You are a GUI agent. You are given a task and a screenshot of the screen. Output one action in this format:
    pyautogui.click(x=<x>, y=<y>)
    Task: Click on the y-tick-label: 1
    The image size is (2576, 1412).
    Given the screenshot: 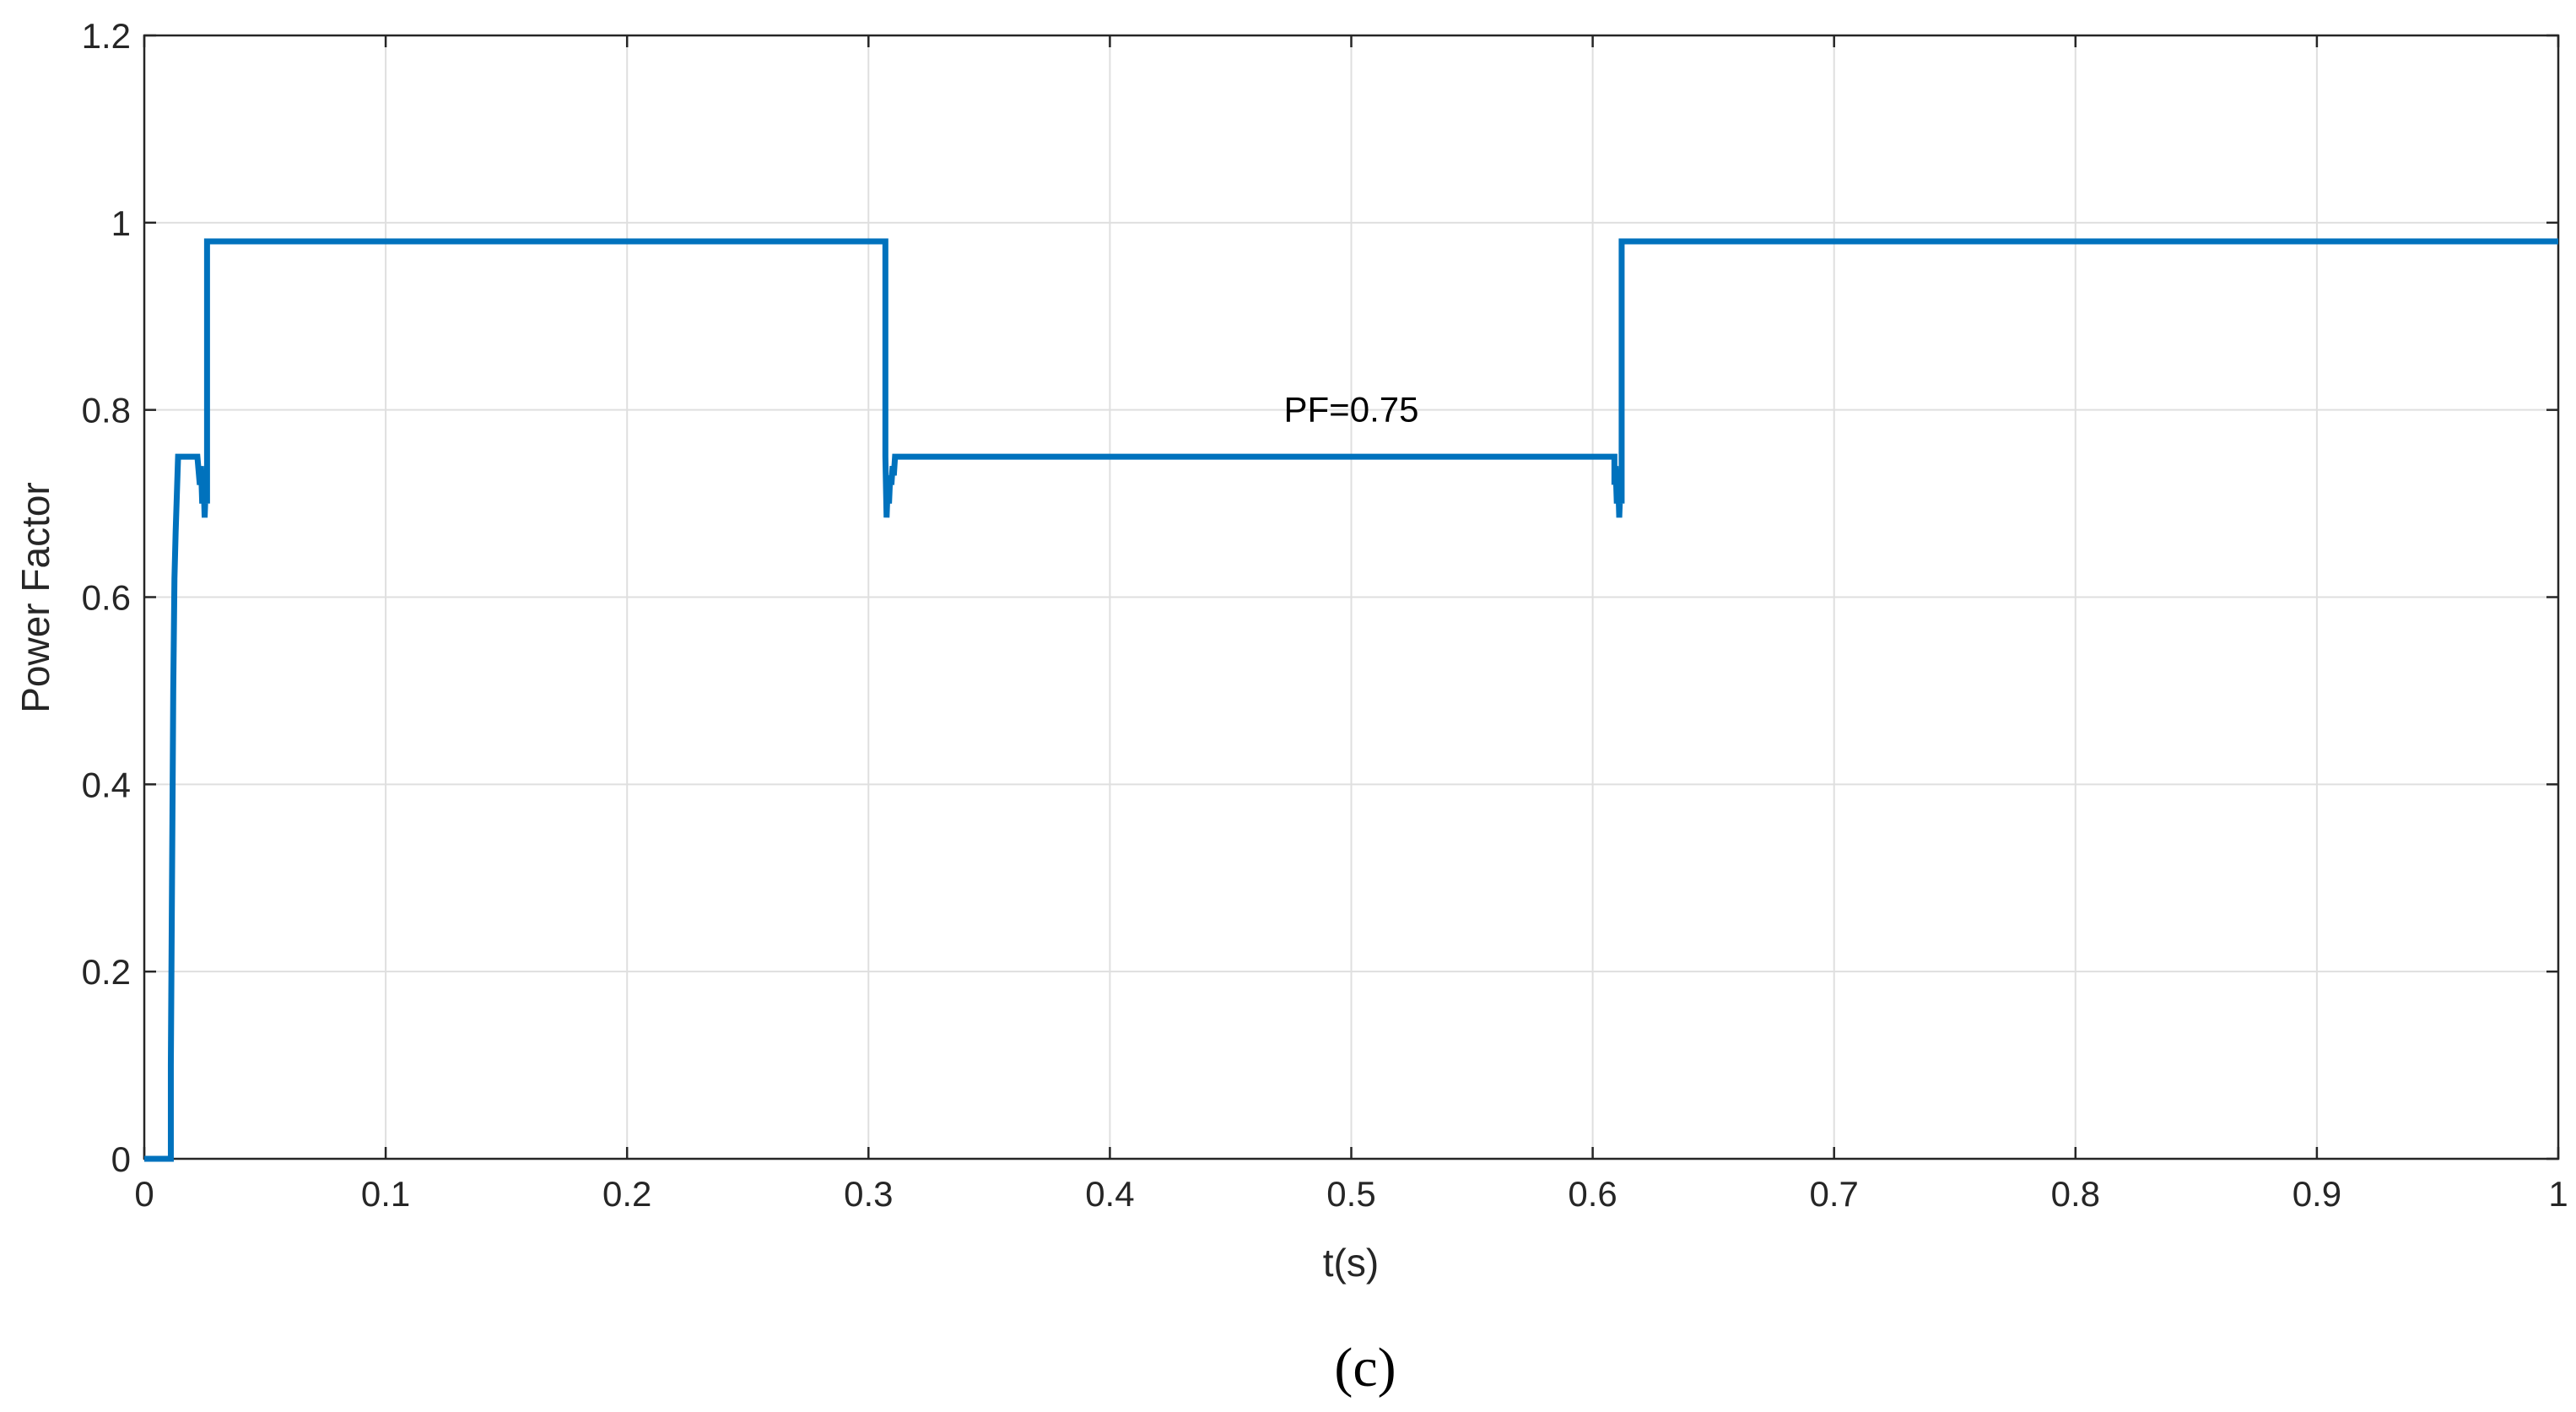 What is the action you would take?
    pyautogui.click(x=121, y=223)
    